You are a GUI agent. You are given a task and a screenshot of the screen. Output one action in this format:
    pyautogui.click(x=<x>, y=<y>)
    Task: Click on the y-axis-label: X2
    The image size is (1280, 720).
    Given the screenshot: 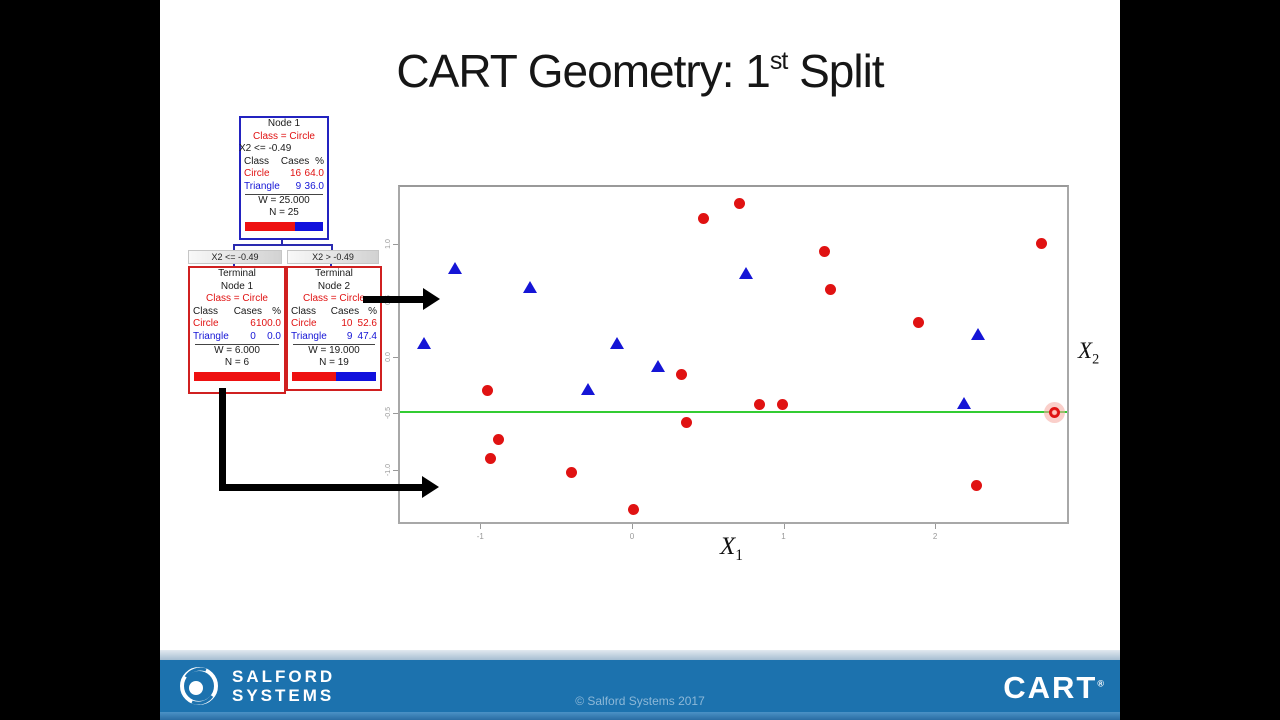 What is the action you would take?
    pyautogui.click(x=1089, y=353)
    